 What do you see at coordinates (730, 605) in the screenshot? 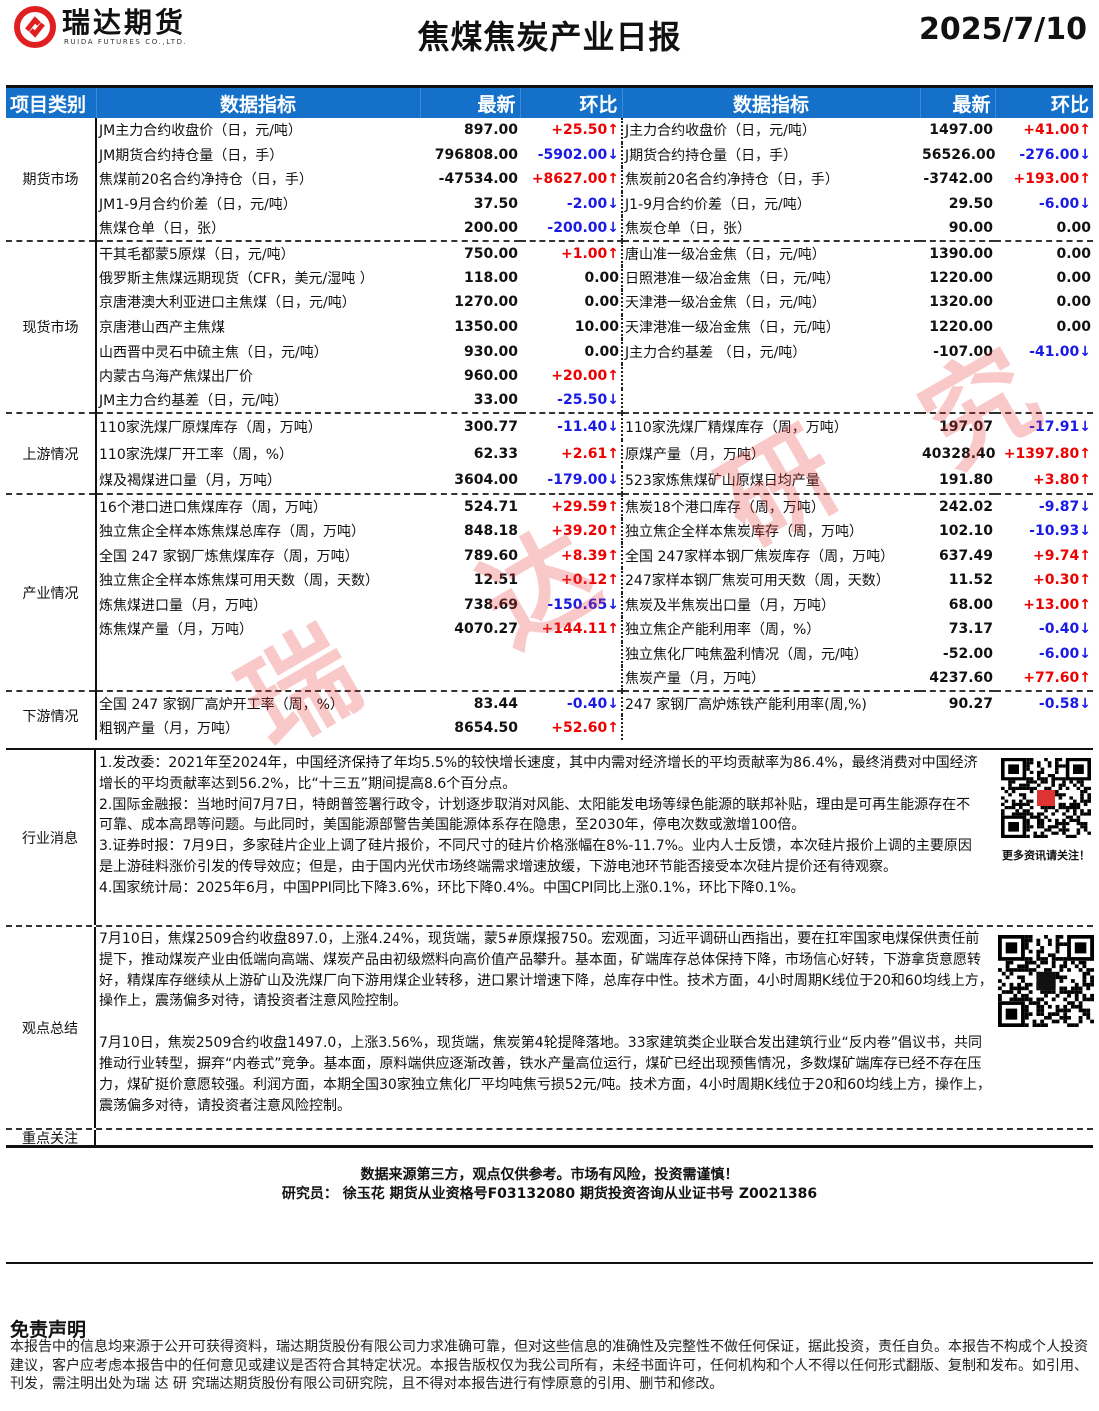
I see `indicator-2-cell: 焦炭及半焦炭出口量（月，万吨）` at bounding box center [730, 605].